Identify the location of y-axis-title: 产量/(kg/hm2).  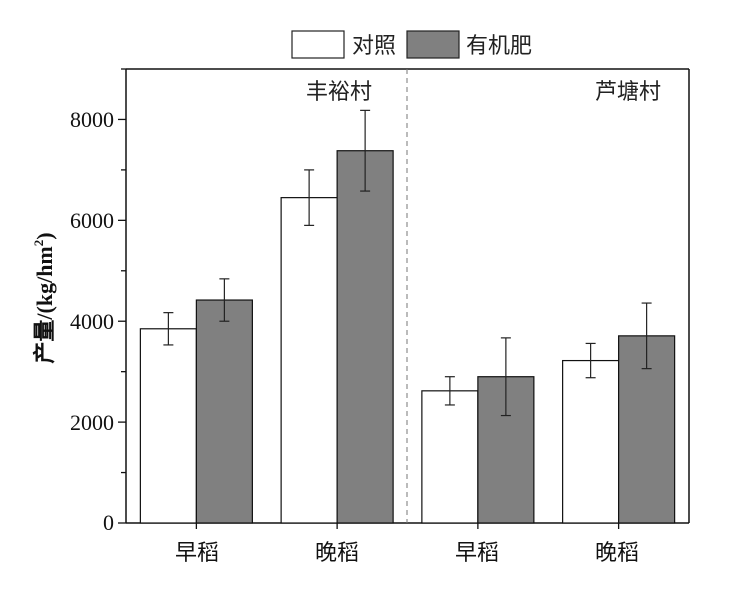
(44, 297).